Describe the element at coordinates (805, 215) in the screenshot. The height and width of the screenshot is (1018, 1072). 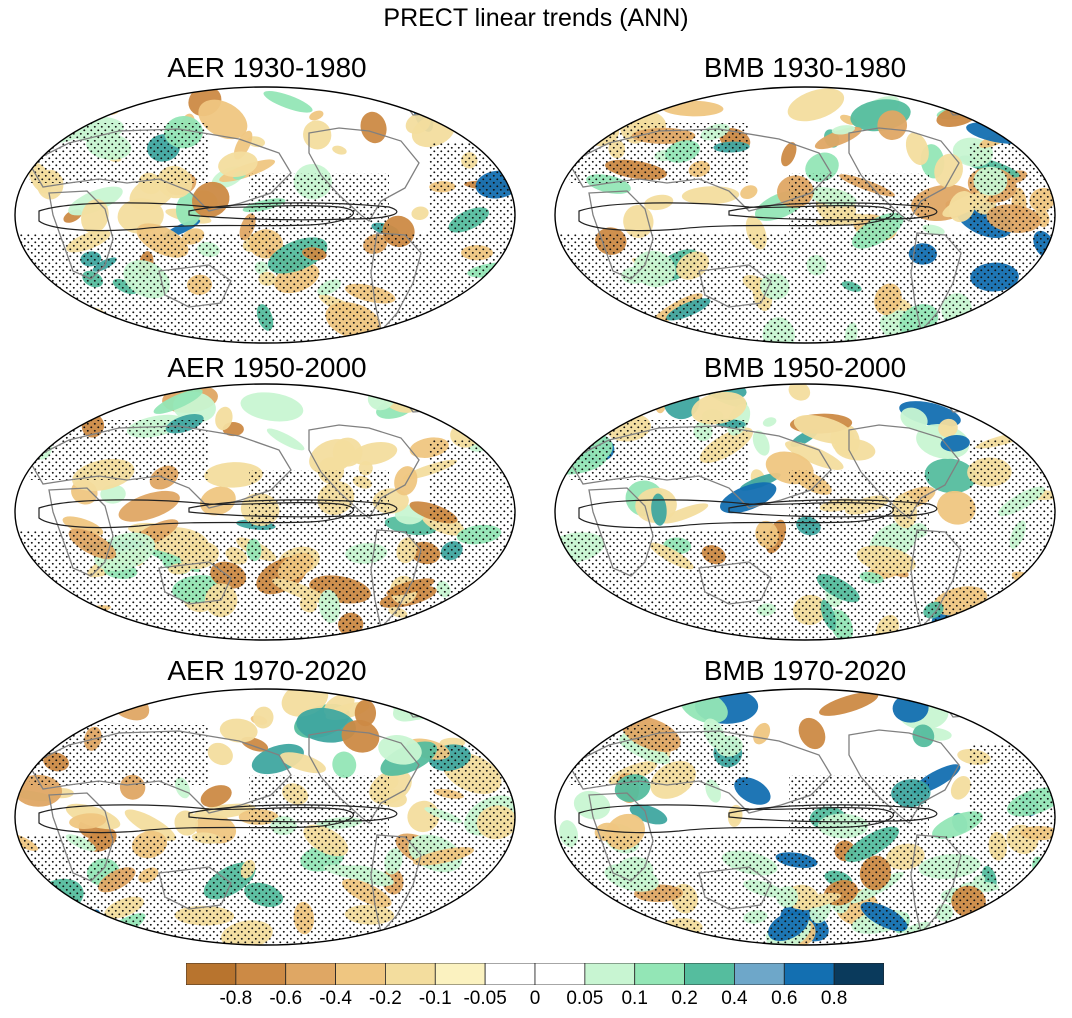
I see `map-panel-bmb-1930-1980` at that location.